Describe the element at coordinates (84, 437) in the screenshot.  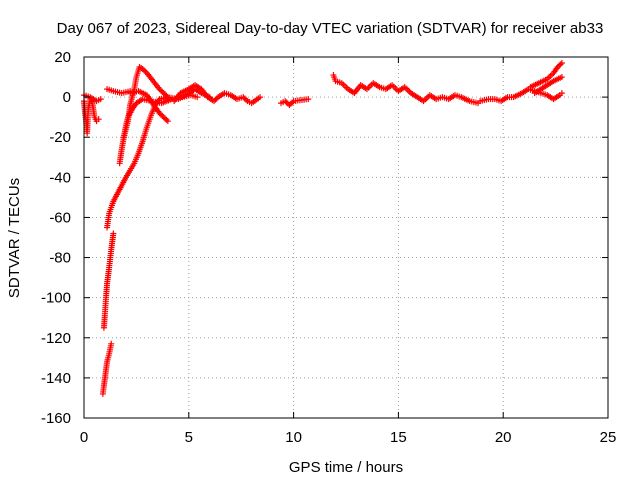
I see `x-tick-label: 0` at that location.